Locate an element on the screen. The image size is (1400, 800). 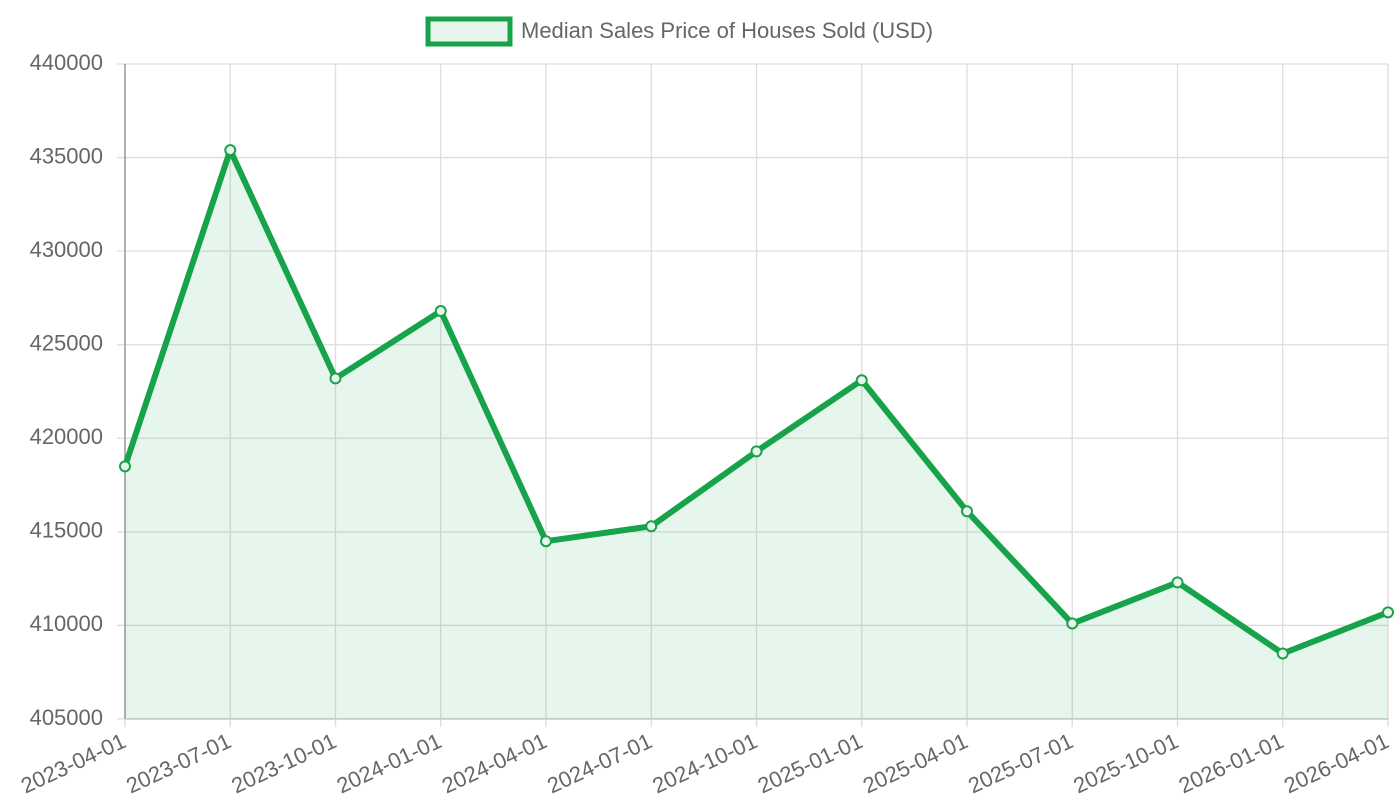
x-tick-label: 2025-01-01 is located at coordinates (810, 763).